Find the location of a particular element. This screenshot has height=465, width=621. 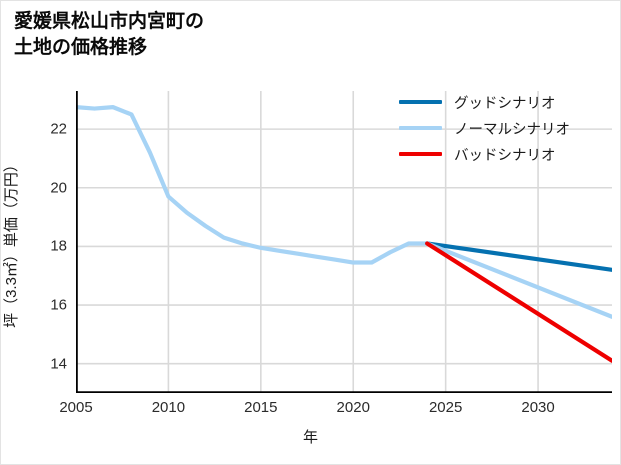

y-axis-label-container: 坪（3.3㎡）単価（万円） is located at coordinates (11, 242).